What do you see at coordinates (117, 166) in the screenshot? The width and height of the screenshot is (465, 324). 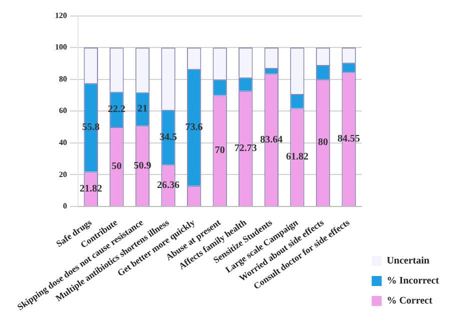 I see `data-label: 50` at bounding box center [117, 166].